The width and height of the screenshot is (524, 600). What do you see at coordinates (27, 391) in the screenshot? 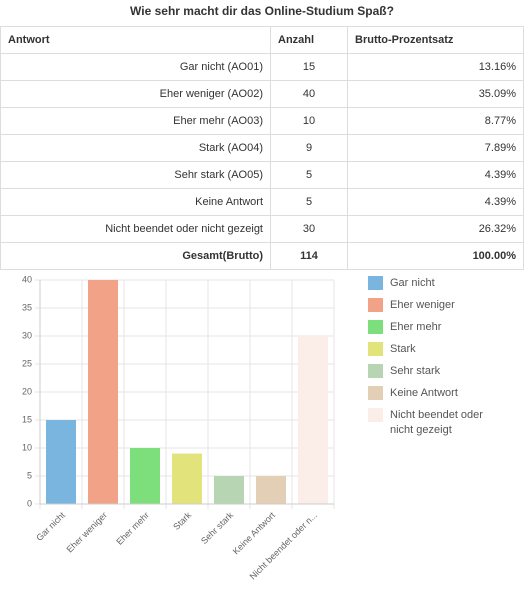
I see `y-tick-label: 20` at bounding box center [27, 391].